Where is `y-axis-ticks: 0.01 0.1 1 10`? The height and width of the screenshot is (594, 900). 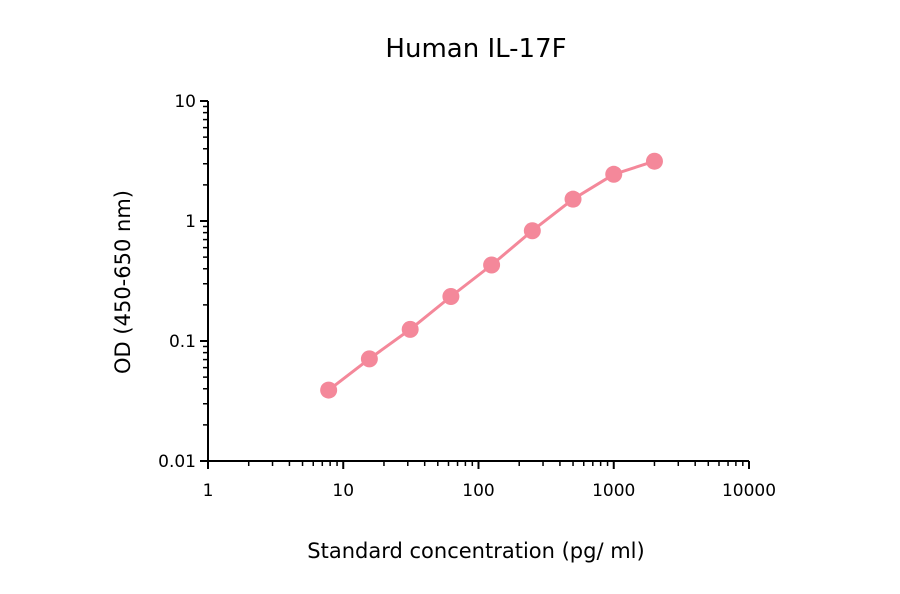
y-axis-ticks: 0.01 0.1 1 10 is located at coordinates (183, 282).